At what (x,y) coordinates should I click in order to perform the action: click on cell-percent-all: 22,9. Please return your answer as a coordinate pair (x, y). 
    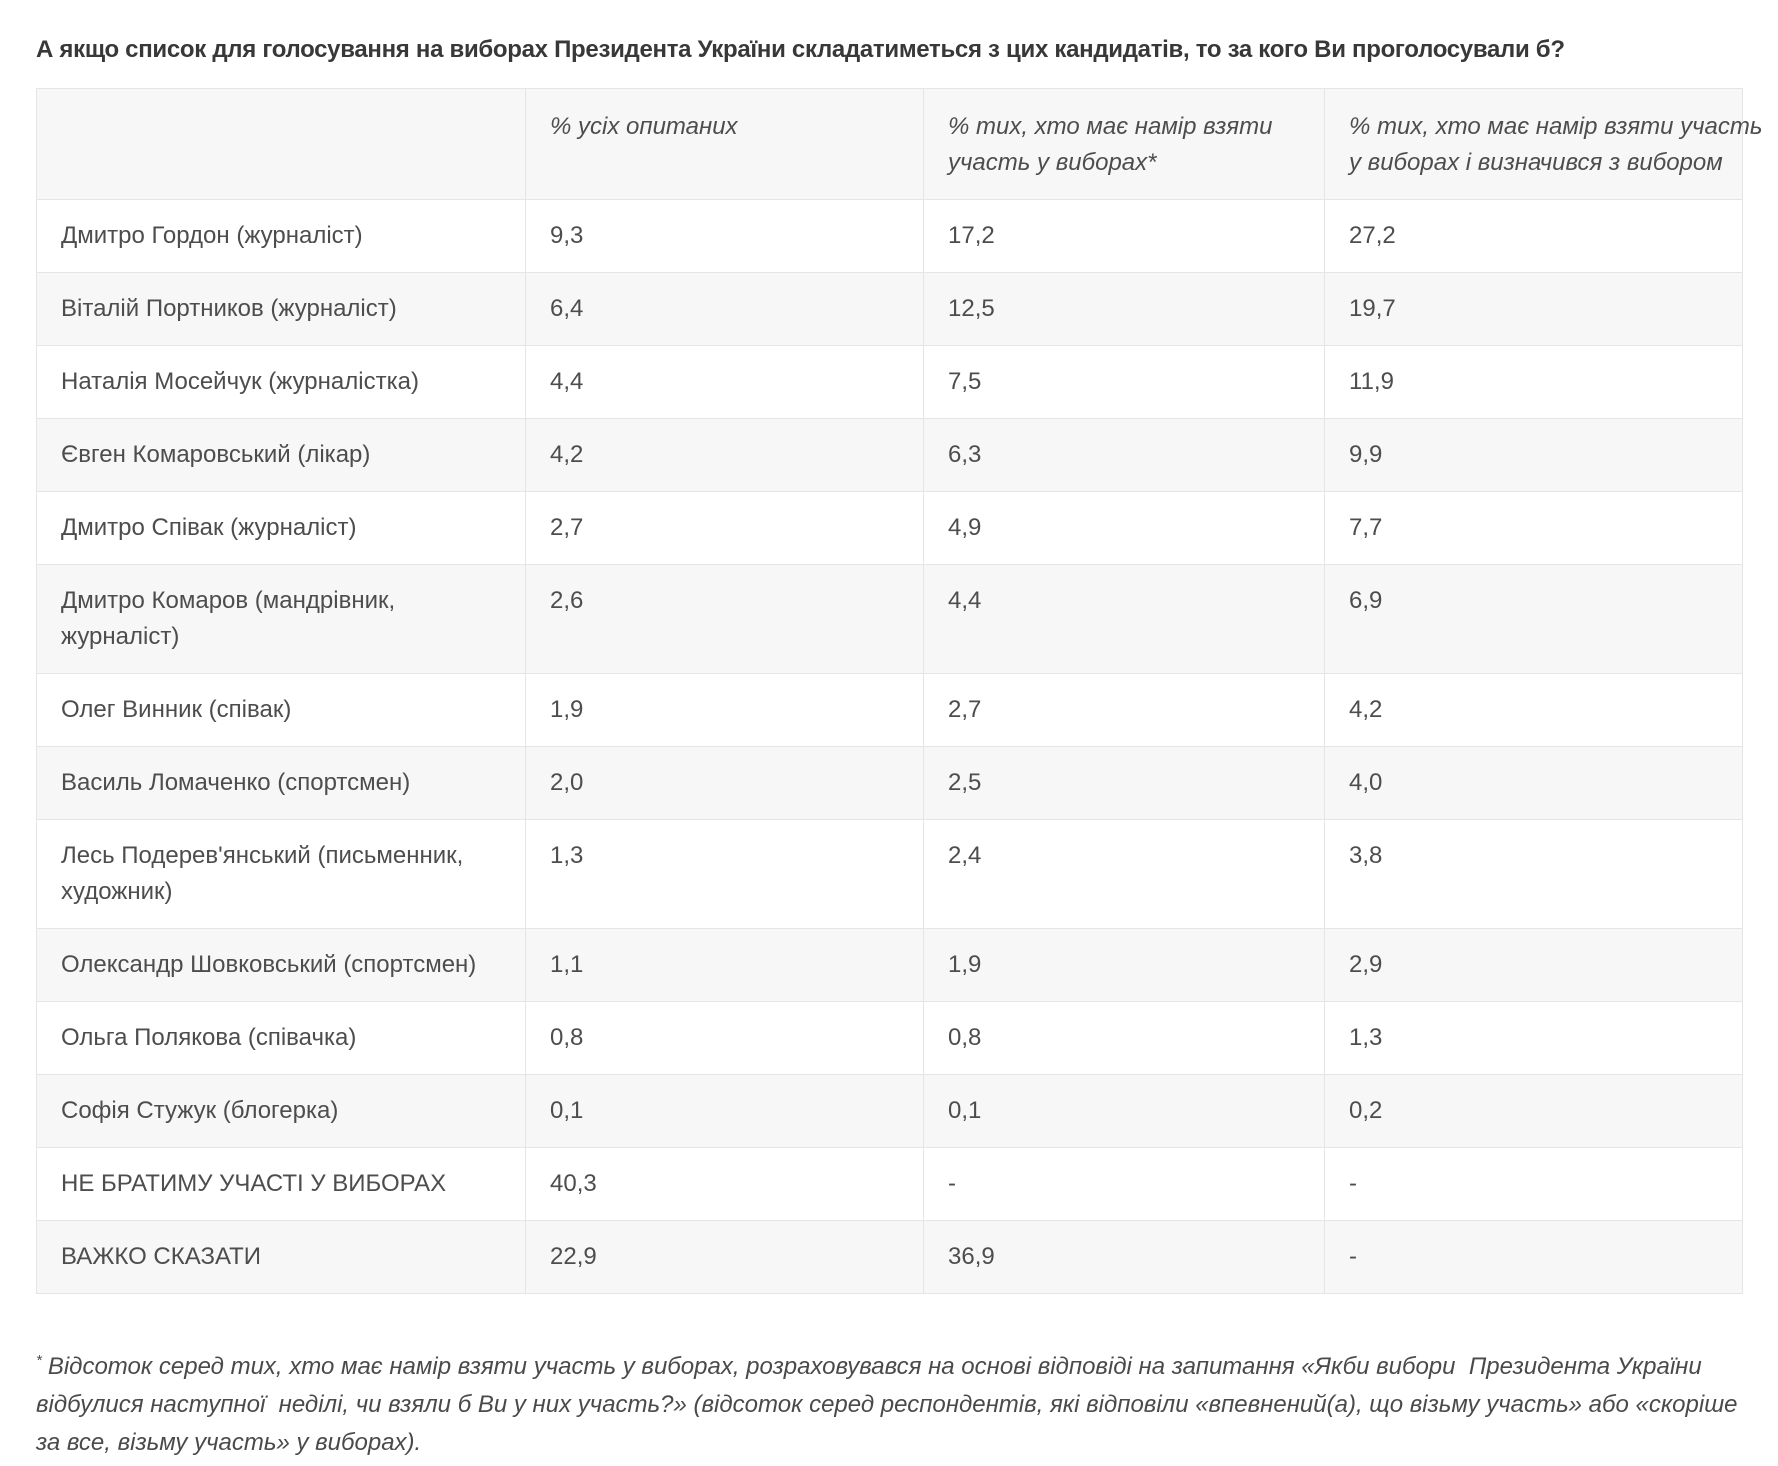
    Looking at the image, I should click on (724, 1257).